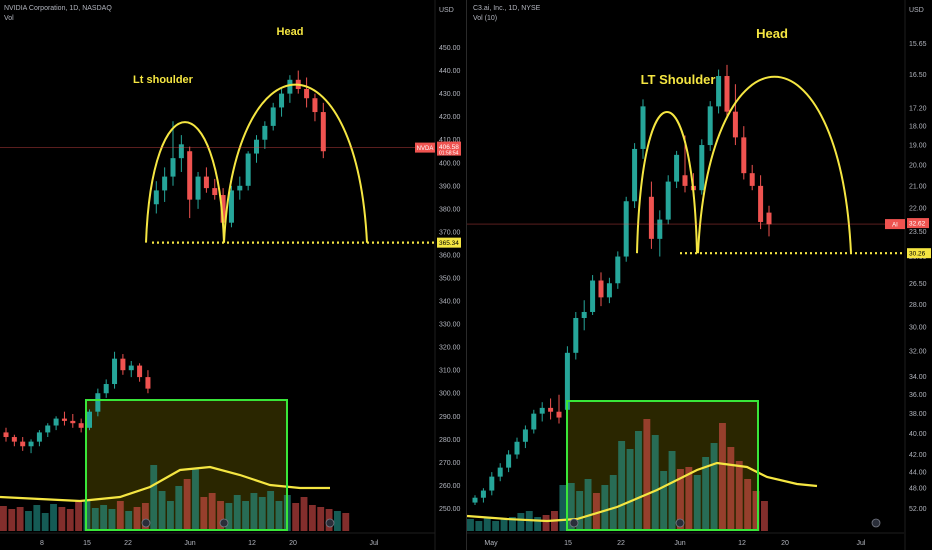  Describe the element at coordinates (485, 18) in the screenshot. I see `volume-label: Vol (10)` at that location.